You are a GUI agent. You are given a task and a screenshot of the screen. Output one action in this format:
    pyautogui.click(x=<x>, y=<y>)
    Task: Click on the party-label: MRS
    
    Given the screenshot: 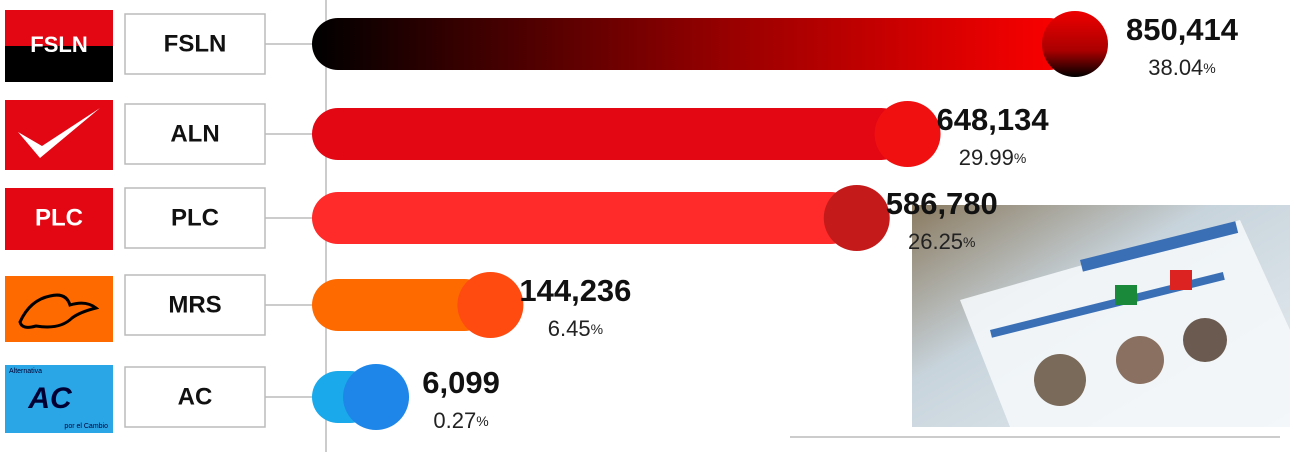 What is the action you would take?
    pyautogui.click(x=194, y=304)
    